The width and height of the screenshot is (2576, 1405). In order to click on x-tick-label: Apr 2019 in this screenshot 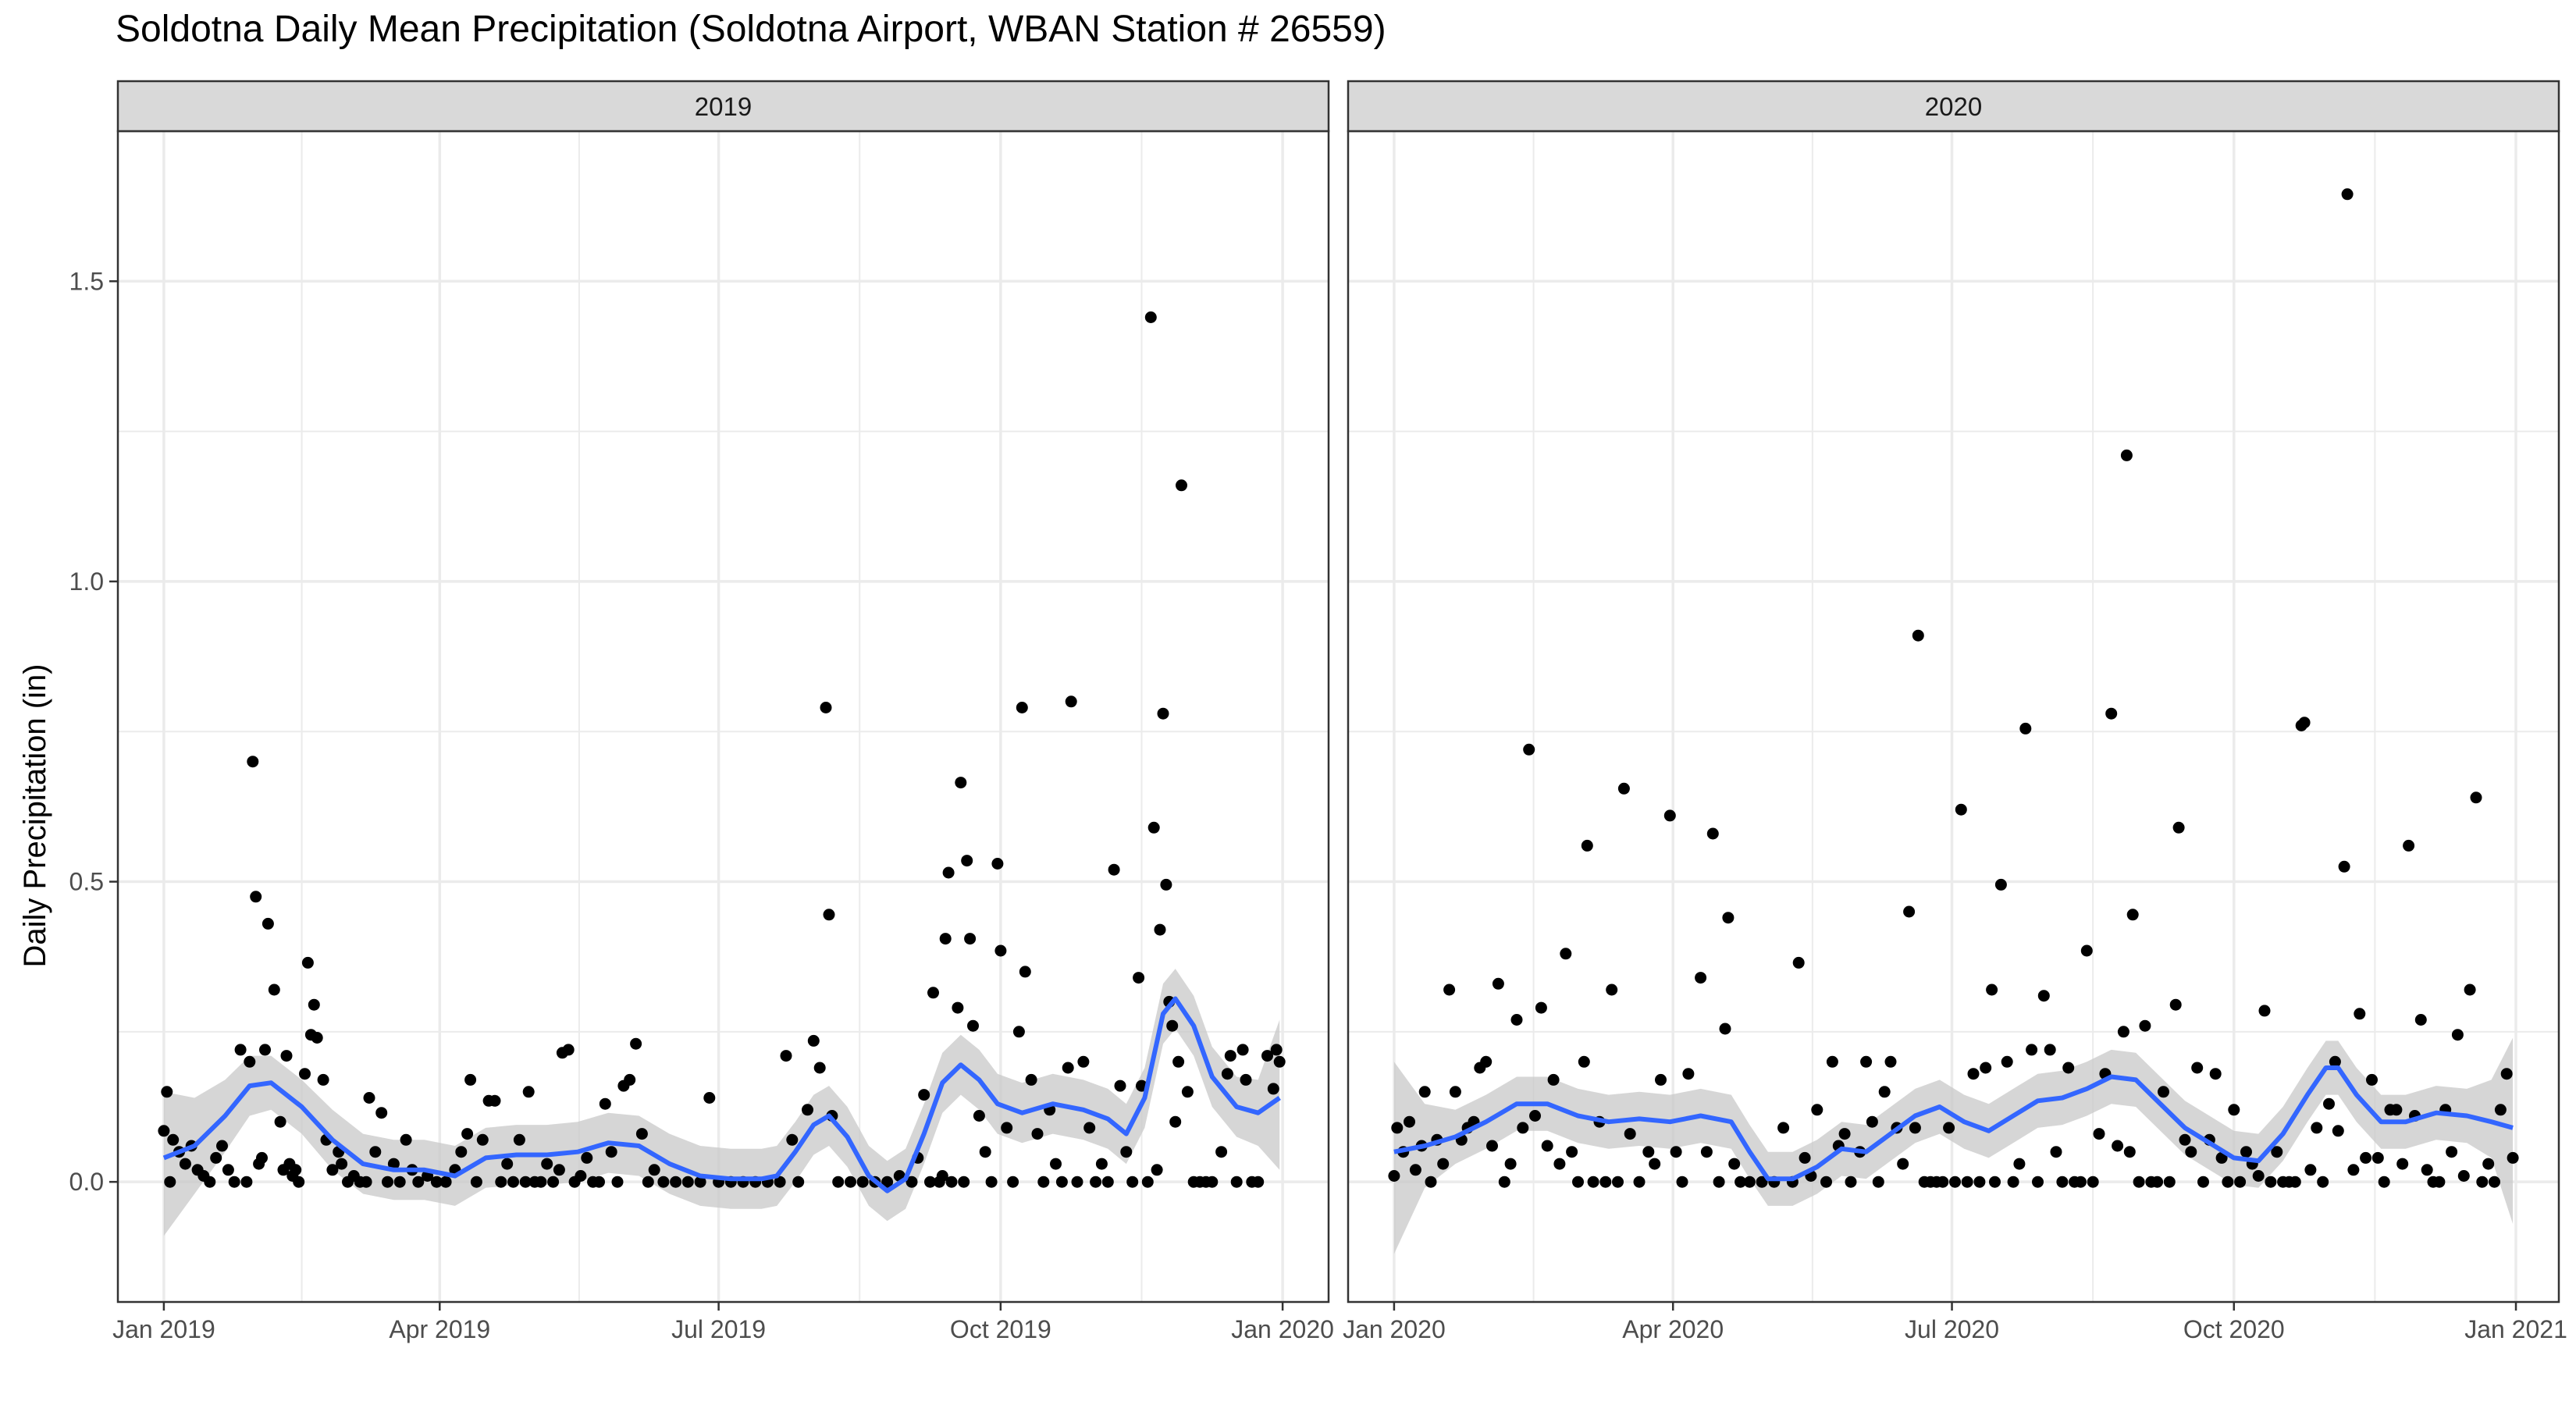, I will do `click(439, 1329)`.